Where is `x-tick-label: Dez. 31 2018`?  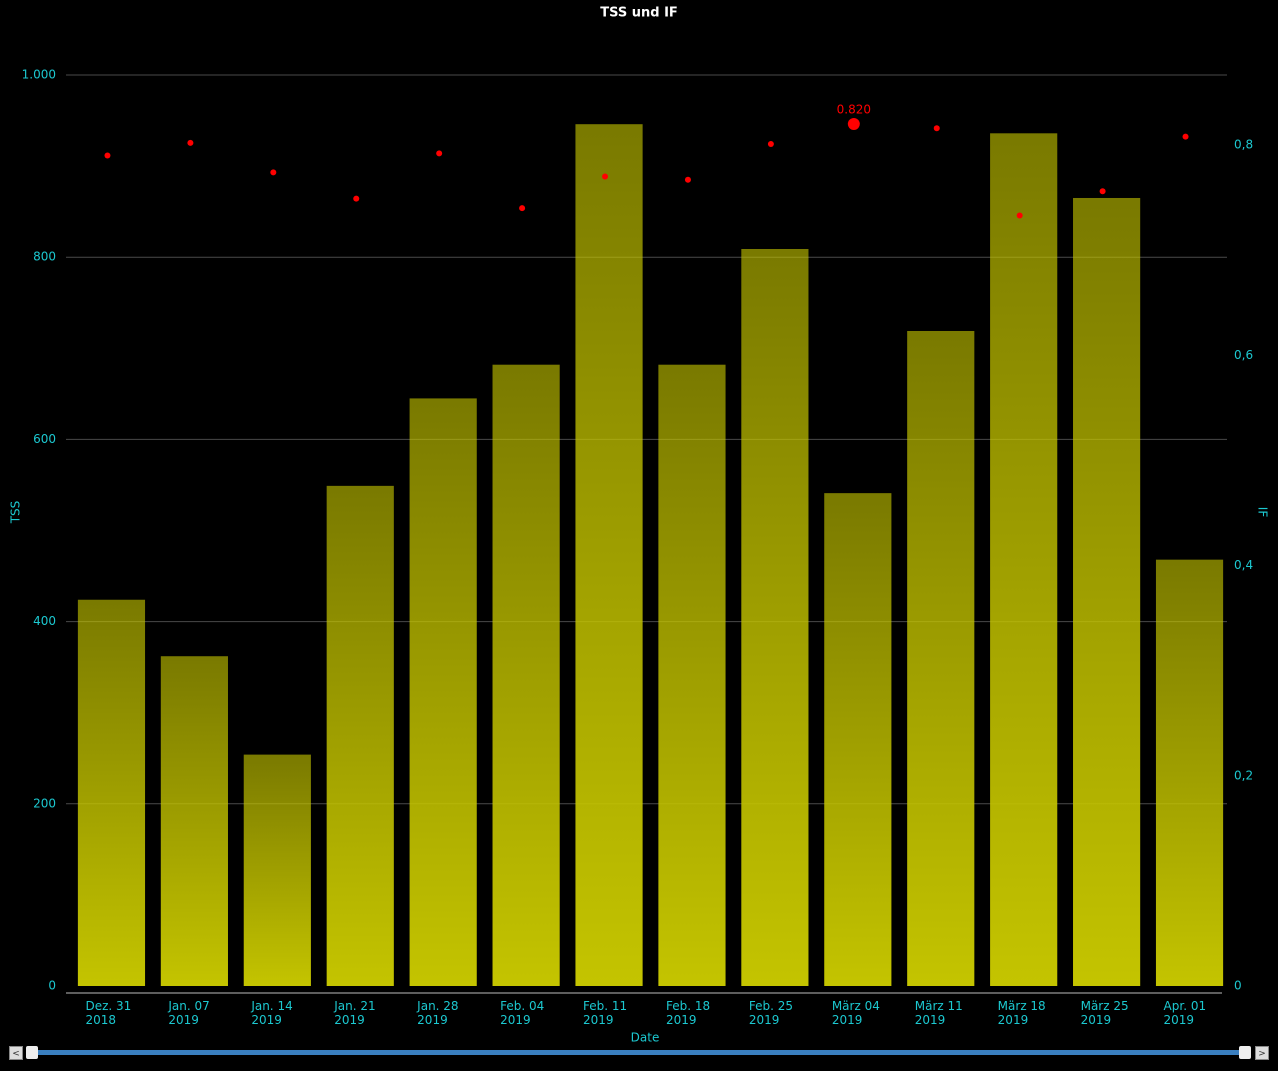
x-tick-label: Dez. 31 2018 is located at coordinates (108, 1013).